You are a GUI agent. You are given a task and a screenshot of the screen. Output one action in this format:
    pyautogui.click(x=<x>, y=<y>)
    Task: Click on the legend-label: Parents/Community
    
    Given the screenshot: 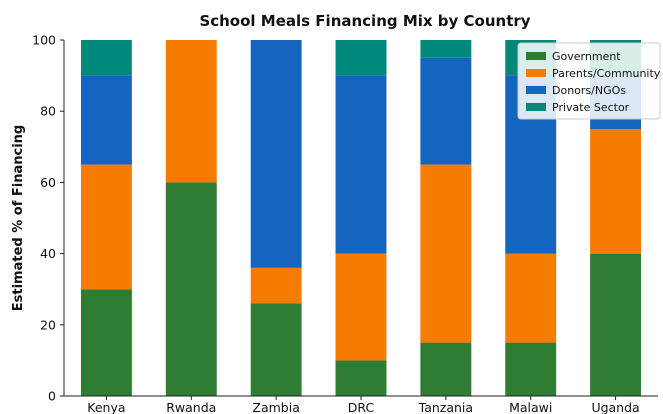 What is the action you would take?
    pyautogui.click(x=606, y=73)
    